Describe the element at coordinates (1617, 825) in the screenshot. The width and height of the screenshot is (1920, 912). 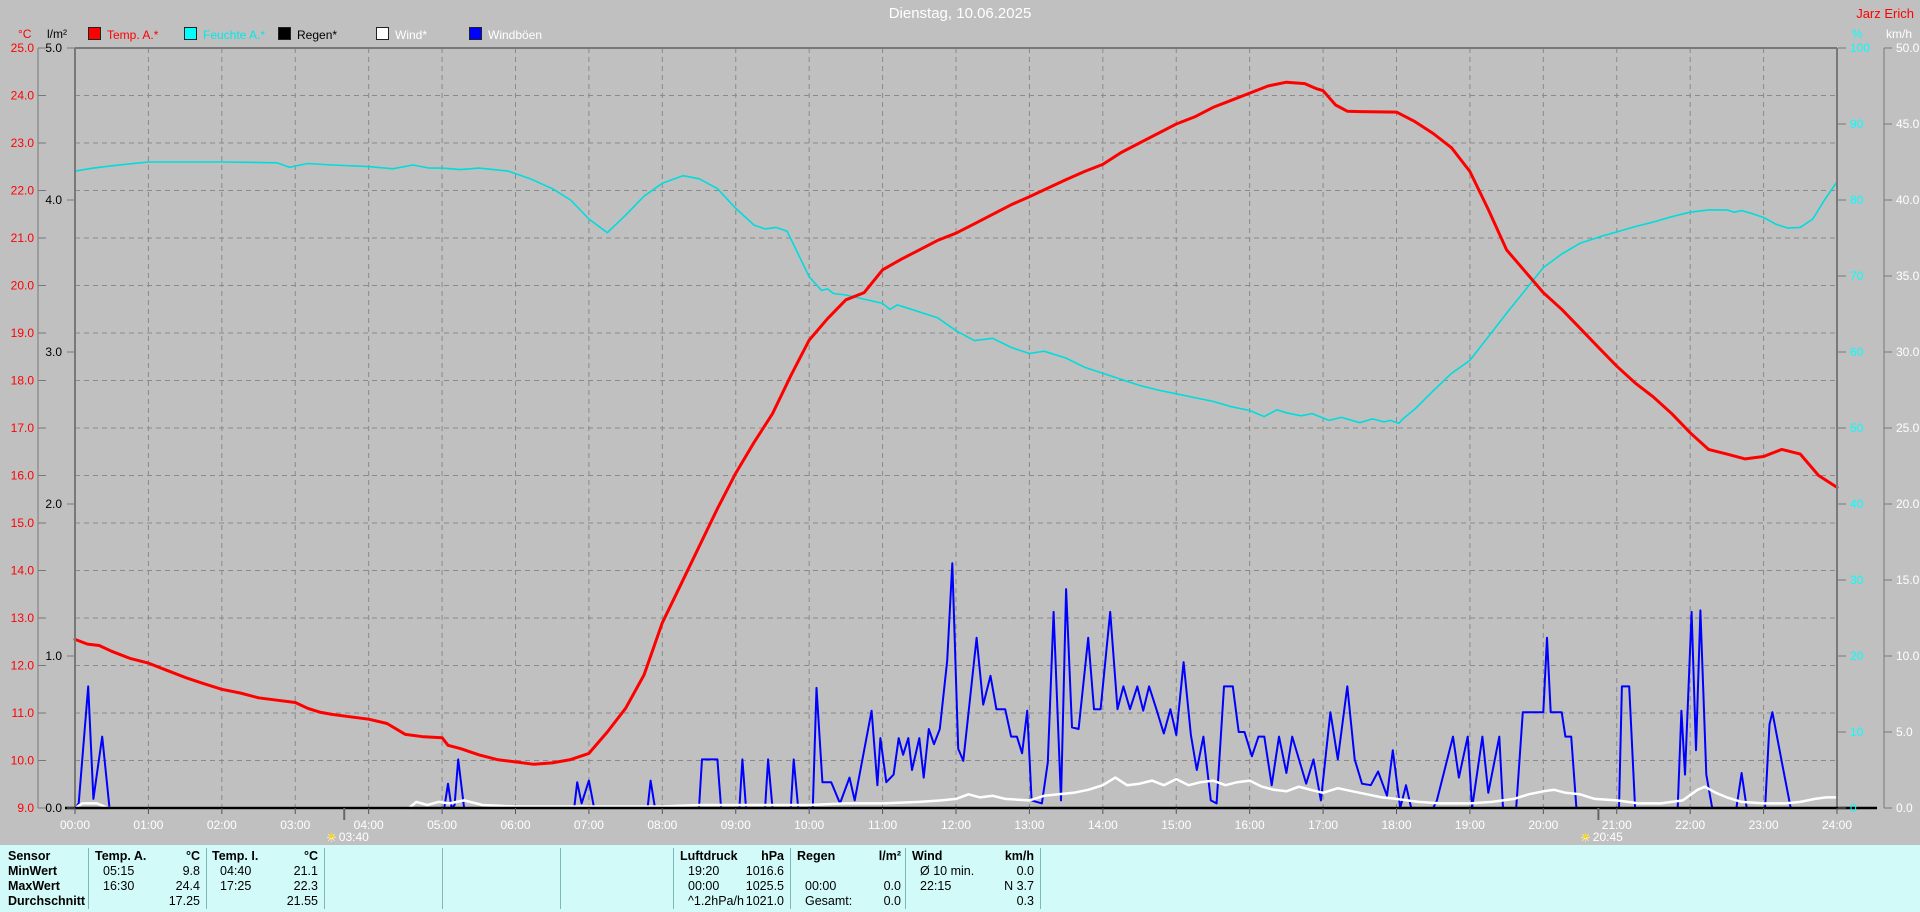
I see `axis-tick-hour: 21:00` at that location.